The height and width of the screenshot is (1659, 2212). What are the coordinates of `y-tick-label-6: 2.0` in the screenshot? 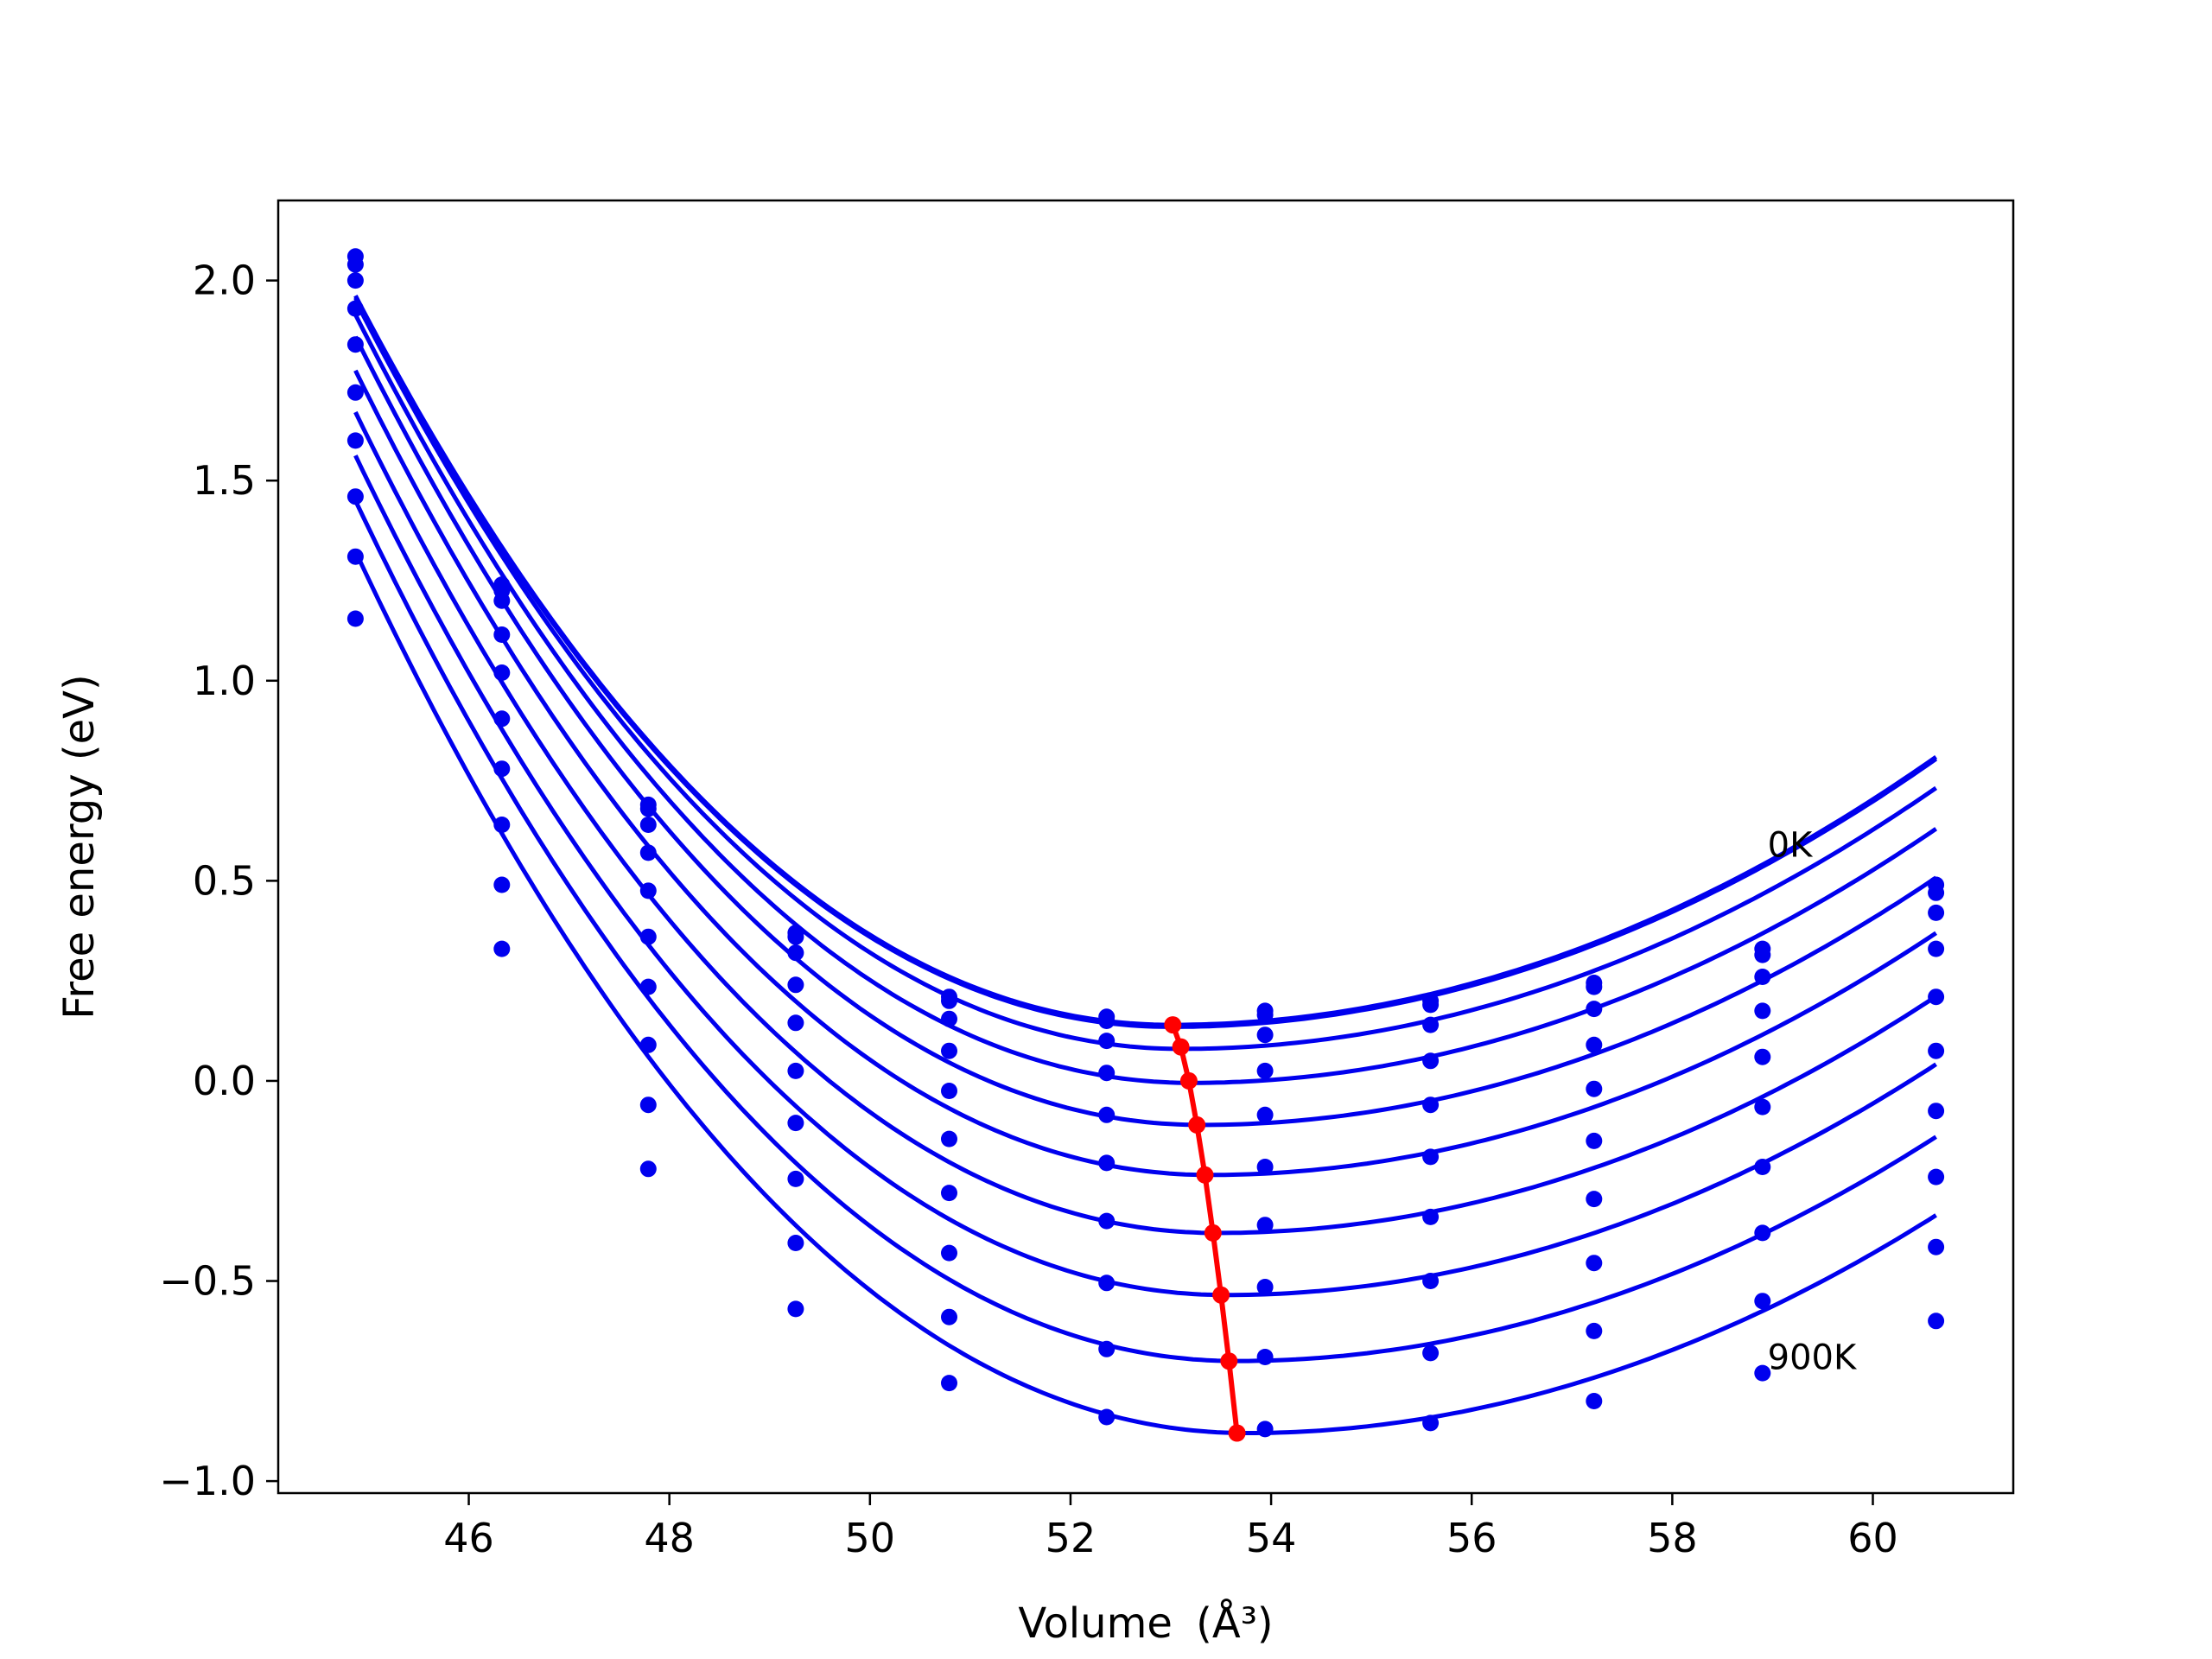 It's located at (224, 280).